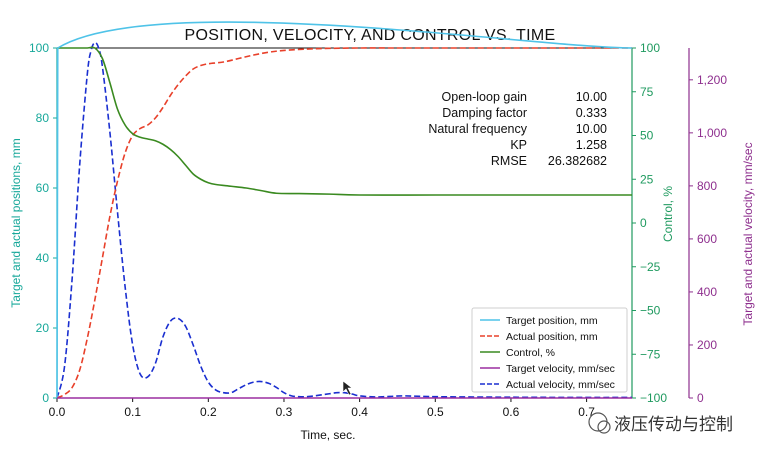  What do you see at coordinates (650, 354) in the screenshot?
I see `y-right1-tick-label: −75` at bounding box center [650, 354].